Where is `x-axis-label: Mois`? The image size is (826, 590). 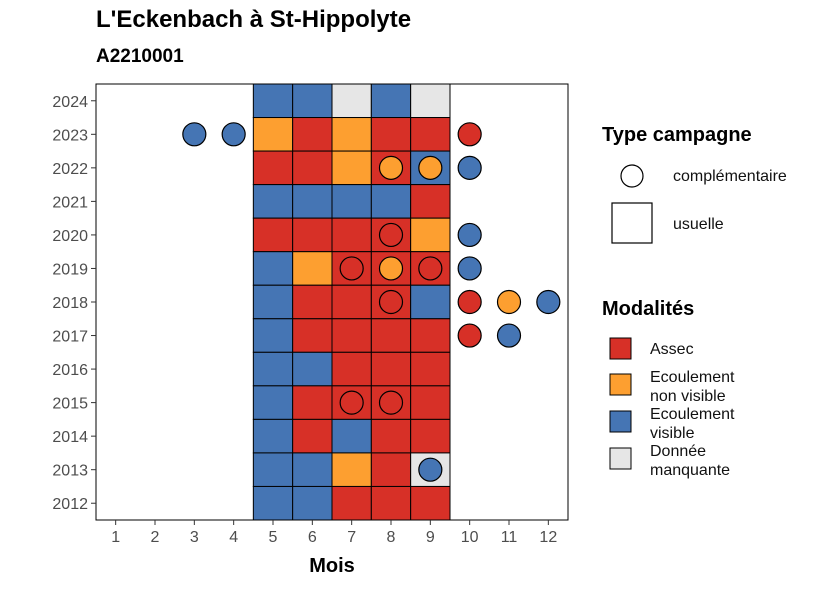
x-axis-label: Mois is located at coordinates (332, 566).